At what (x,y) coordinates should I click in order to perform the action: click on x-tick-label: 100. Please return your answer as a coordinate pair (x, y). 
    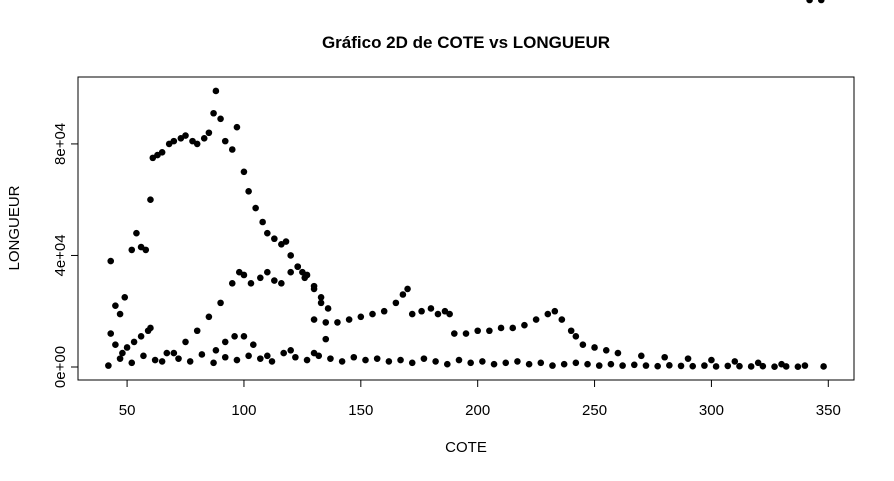
    Looking at the image, I should click on (243, 410).